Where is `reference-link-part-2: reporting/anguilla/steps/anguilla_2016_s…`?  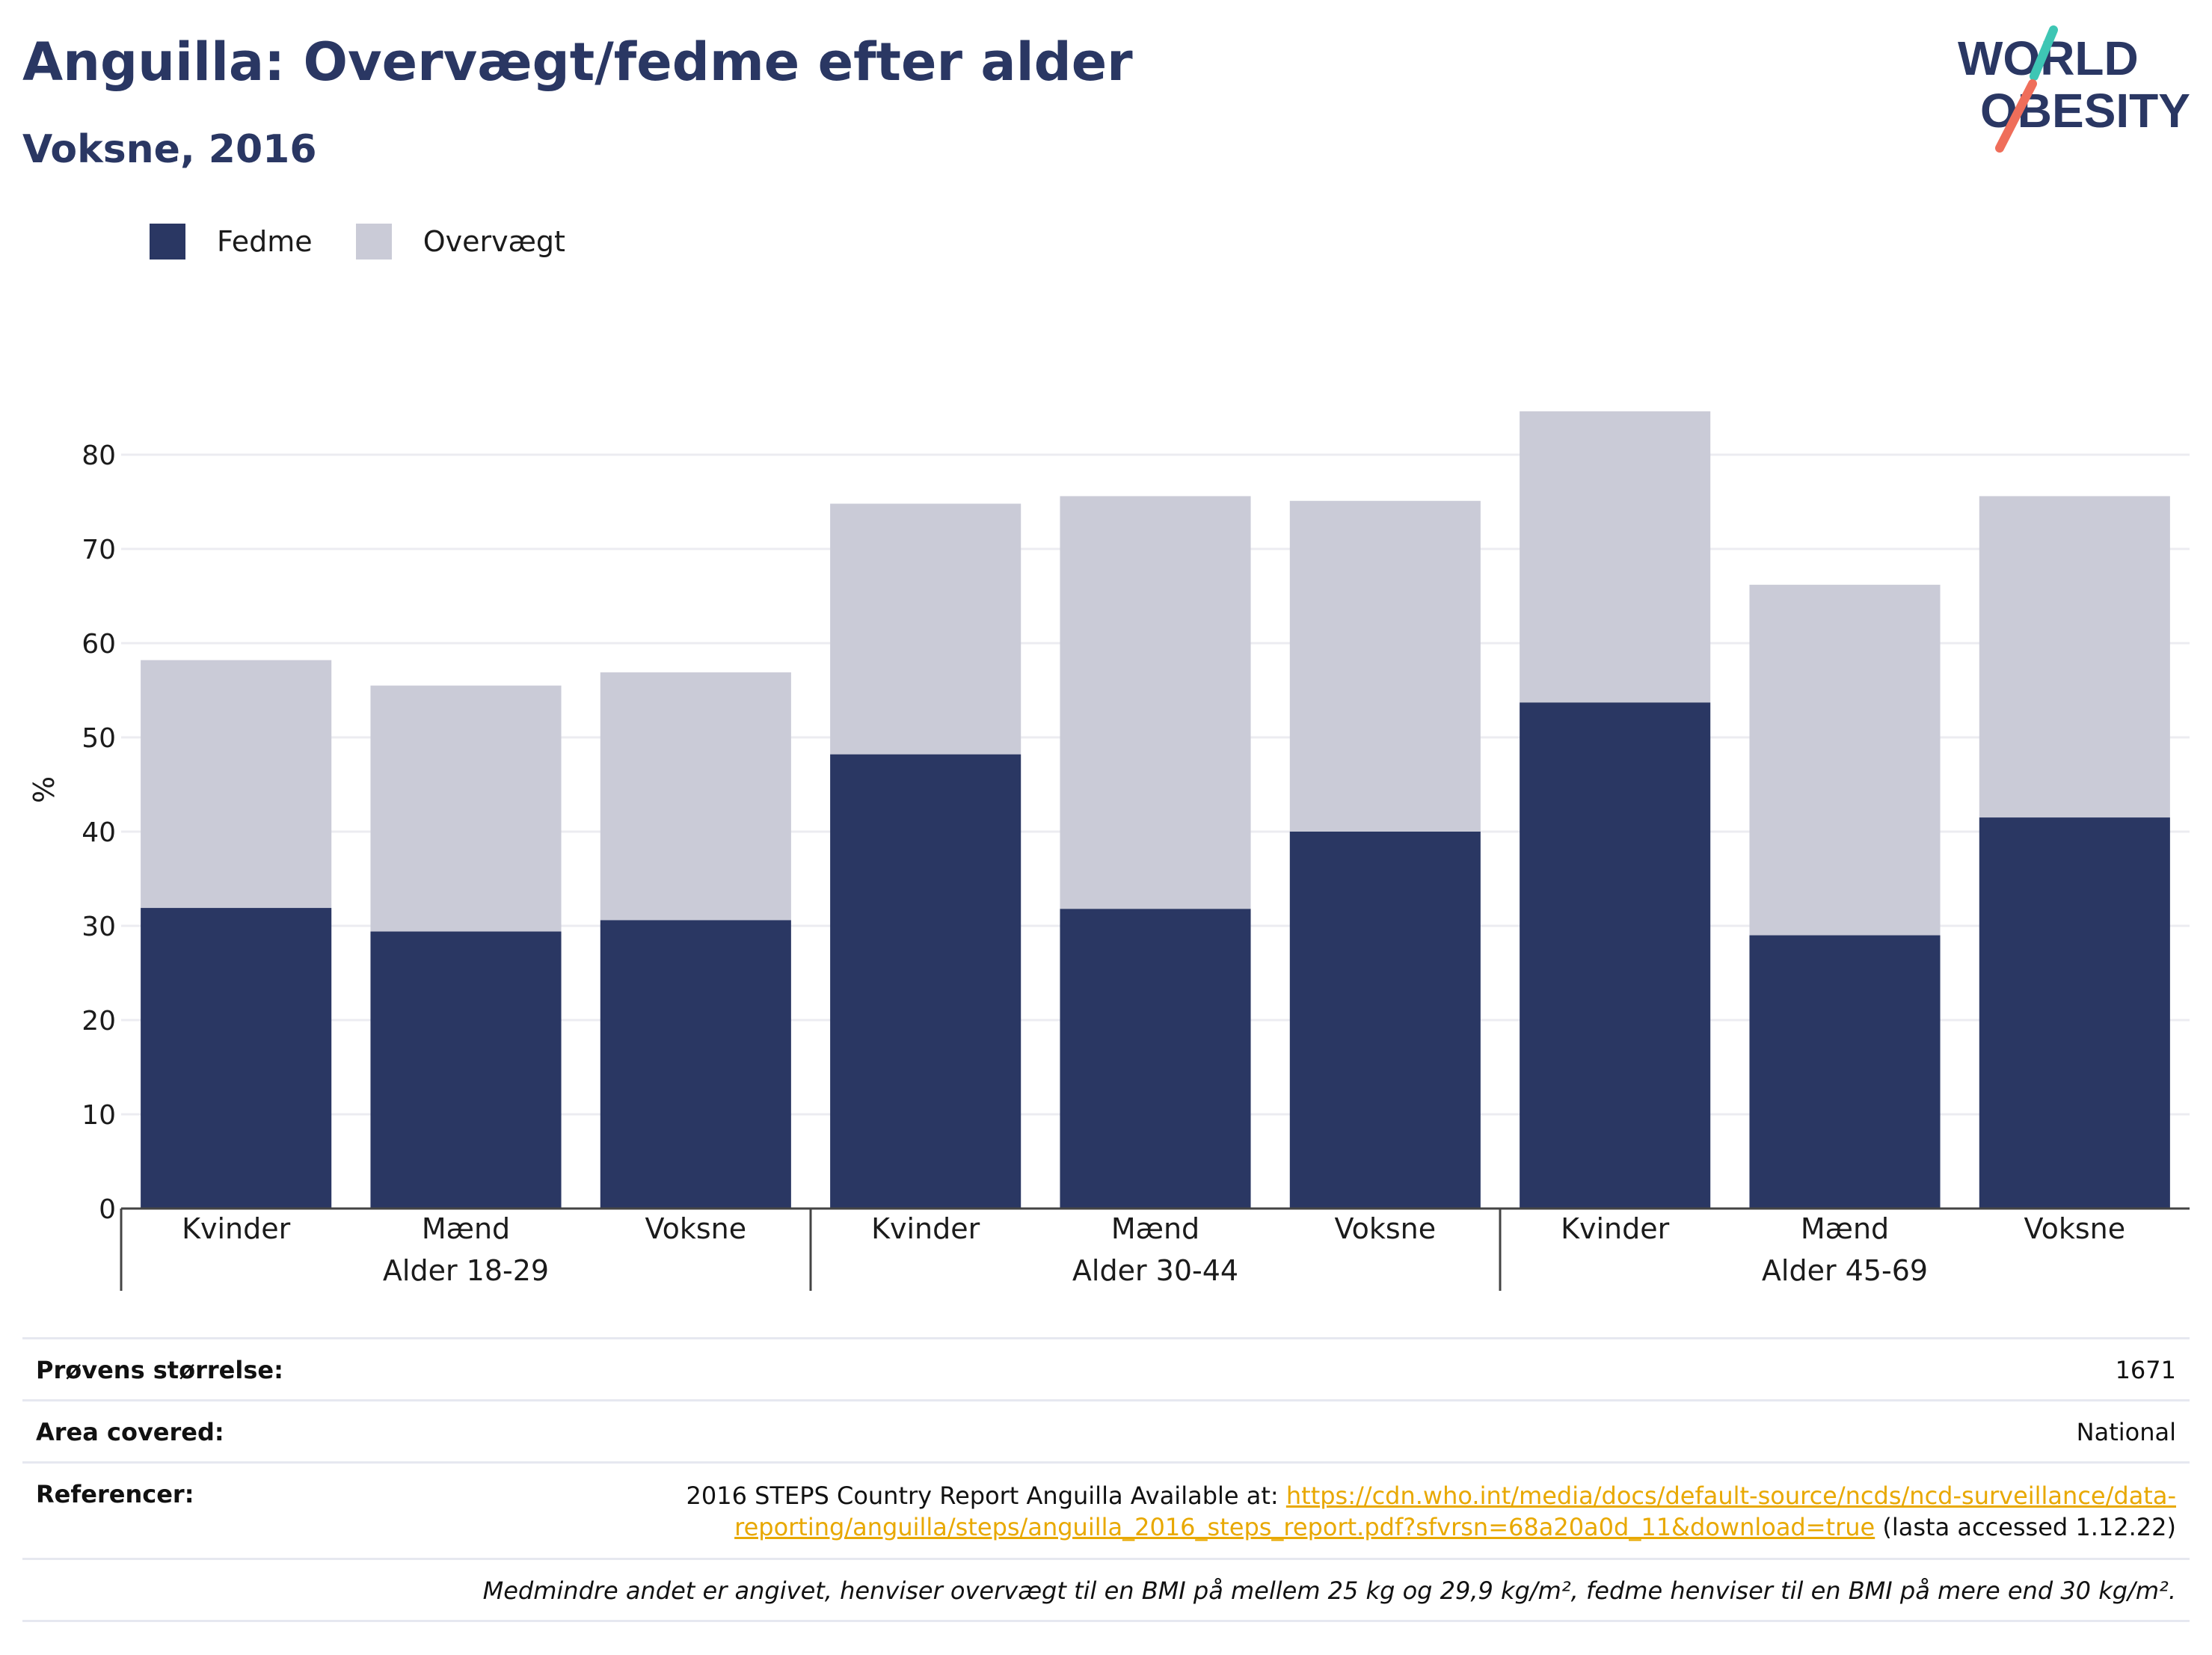
reference-link-part-2: reporting/anguilla/steps/anguilla_2016_s… is located at coordinates (1304, 1527).